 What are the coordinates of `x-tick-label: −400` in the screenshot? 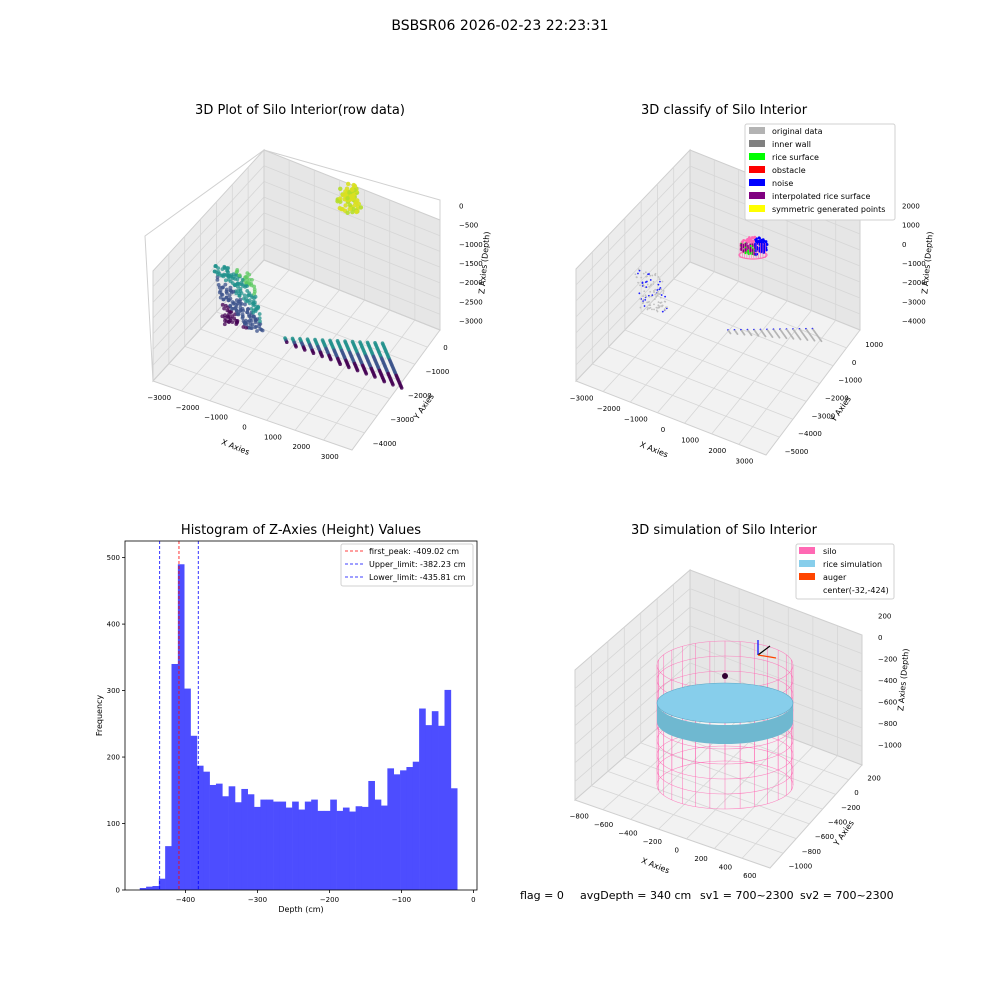 It's located at (185, 900).